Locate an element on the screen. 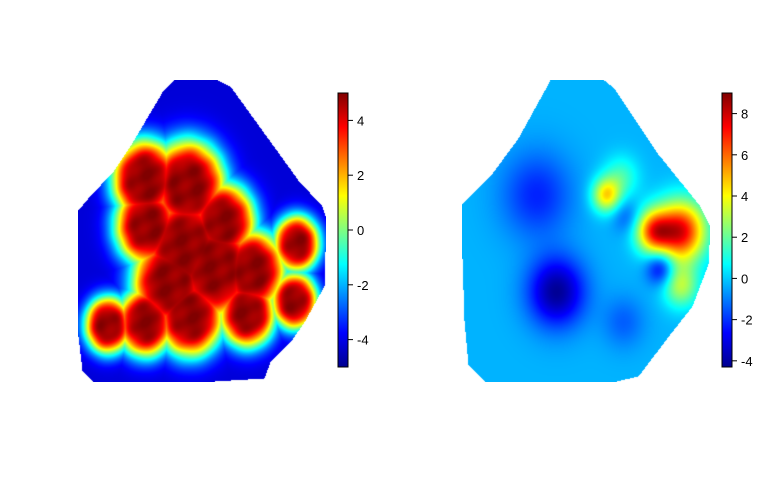 Image resolution: width=768 pixels, height=480 pixels. colorbar-right-tick-label: 8 is located at coordinates (744, 114).